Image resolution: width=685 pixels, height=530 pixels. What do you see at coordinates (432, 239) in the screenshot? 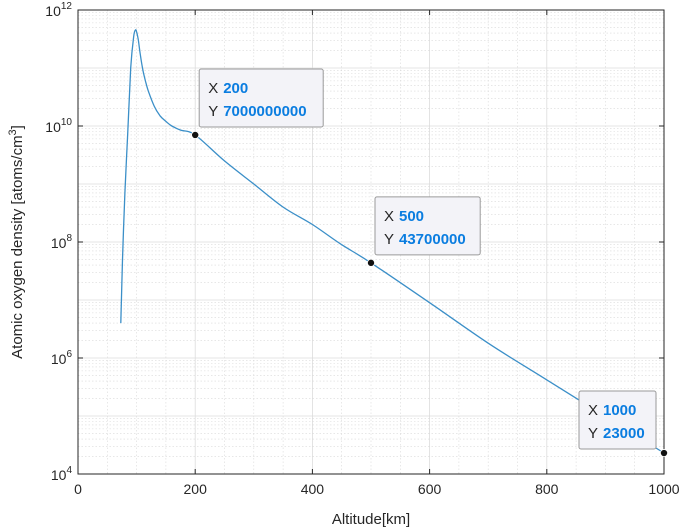
I see `datatip-y-value: 43700000` at bounding box center [432, 239].